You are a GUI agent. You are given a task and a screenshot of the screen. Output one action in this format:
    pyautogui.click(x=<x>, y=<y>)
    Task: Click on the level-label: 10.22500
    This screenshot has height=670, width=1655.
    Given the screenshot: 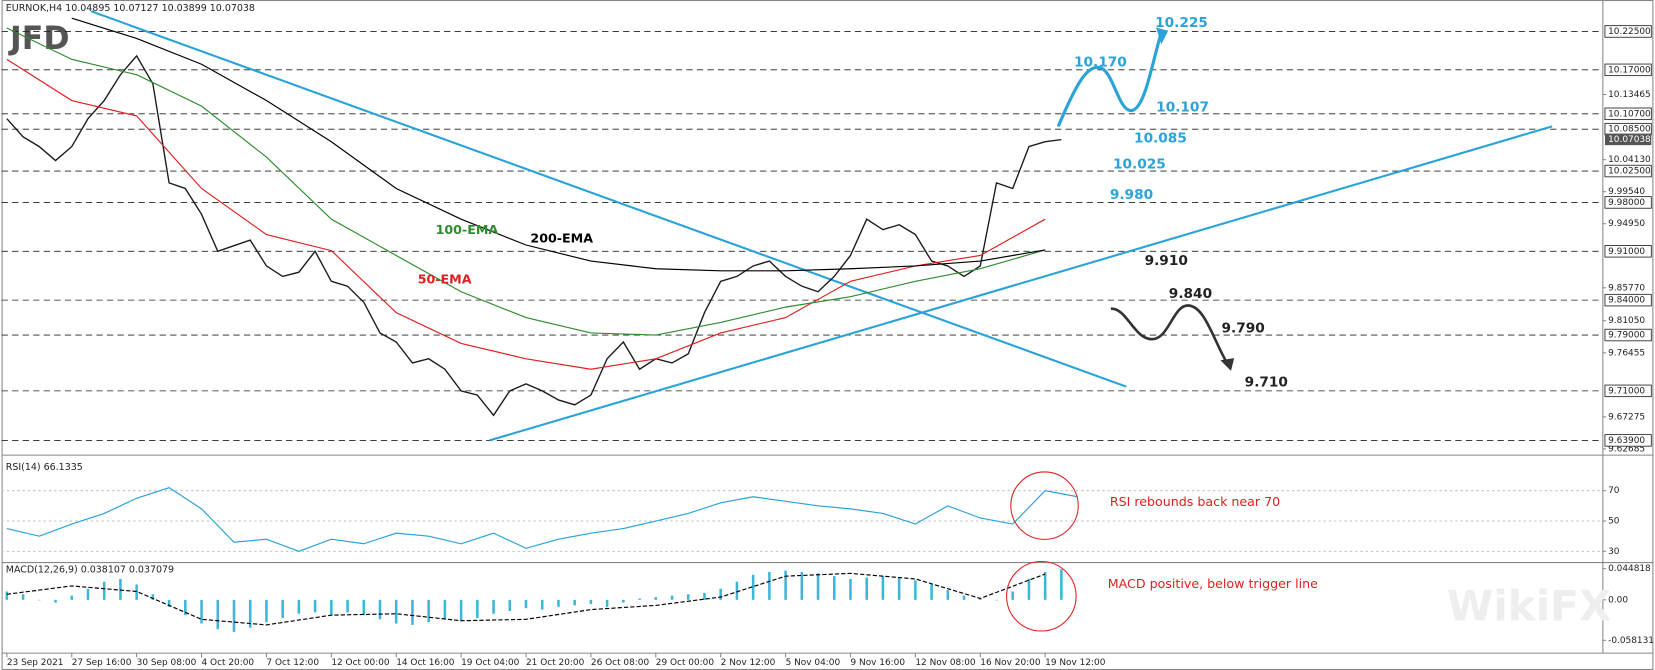 What is the action you would take?
    pyautogui.click(x=1629, y=32)
    